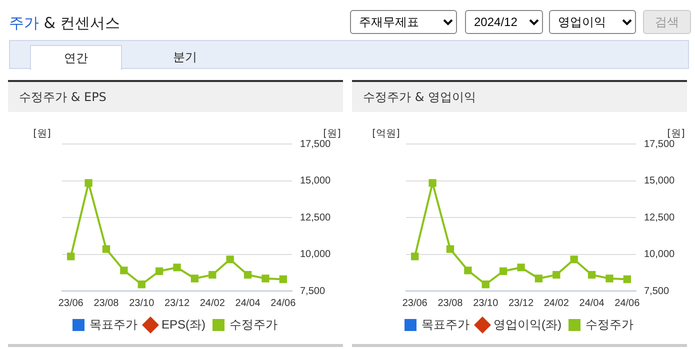  I want to click on text: 분기, so click(185, 57).